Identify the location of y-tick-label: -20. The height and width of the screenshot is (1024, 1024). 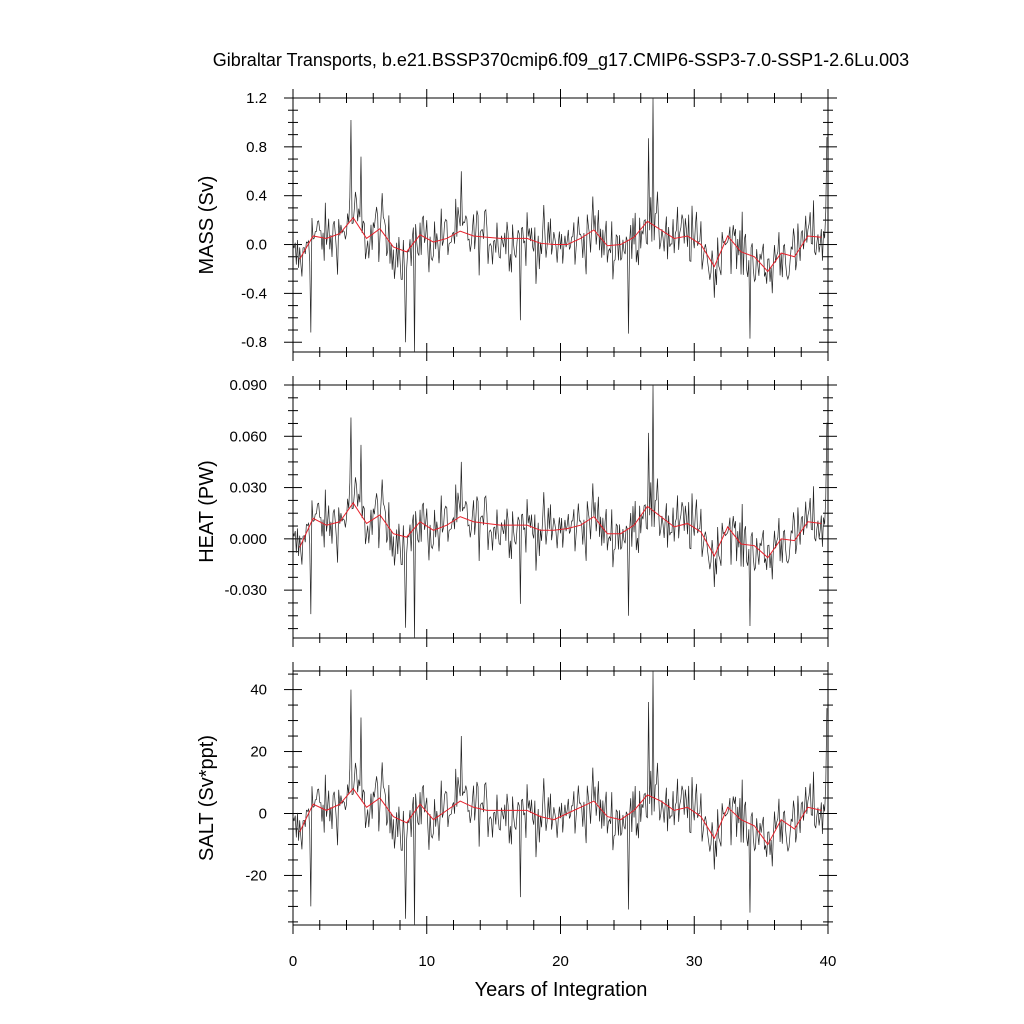
(256, 875).